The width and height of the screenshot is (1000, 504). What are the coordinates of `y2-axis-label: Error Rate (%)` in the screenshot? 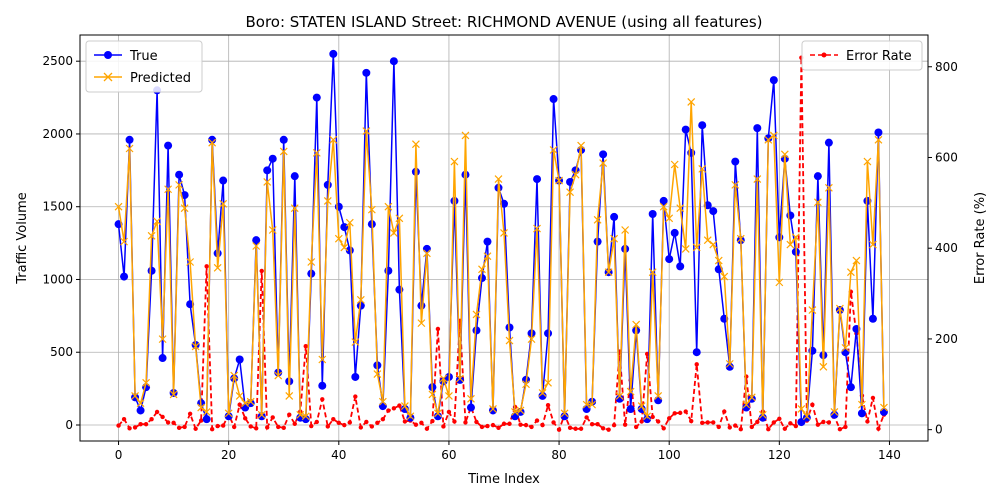 It's located at (980, 238).